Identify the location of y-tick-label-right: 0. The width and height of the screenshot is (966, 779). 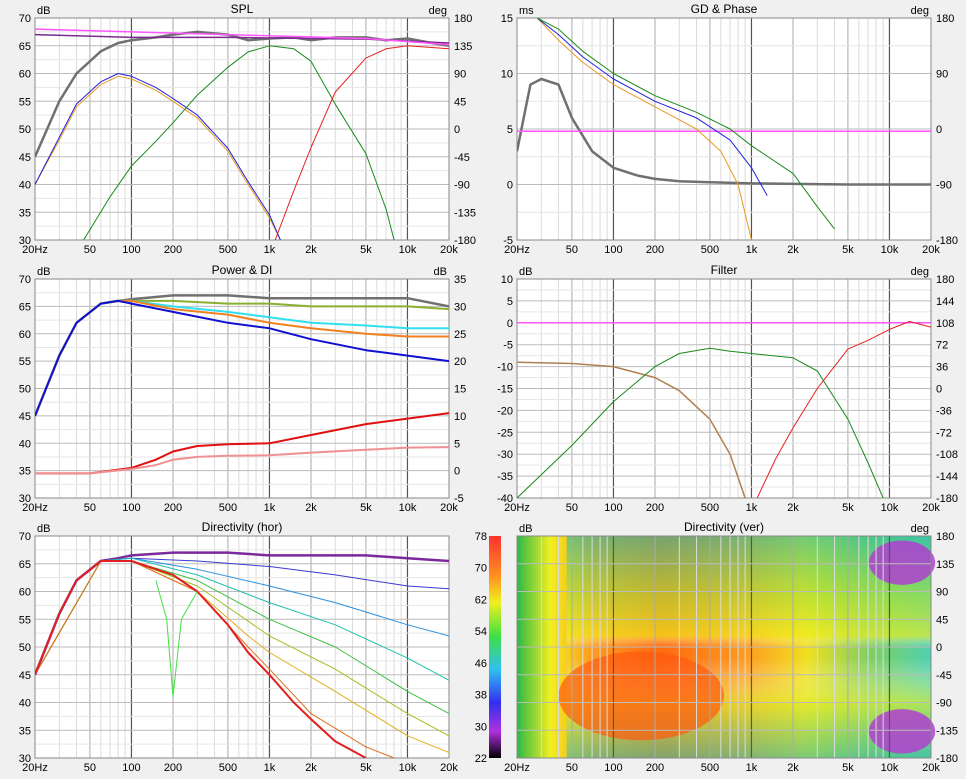
(939, 130).